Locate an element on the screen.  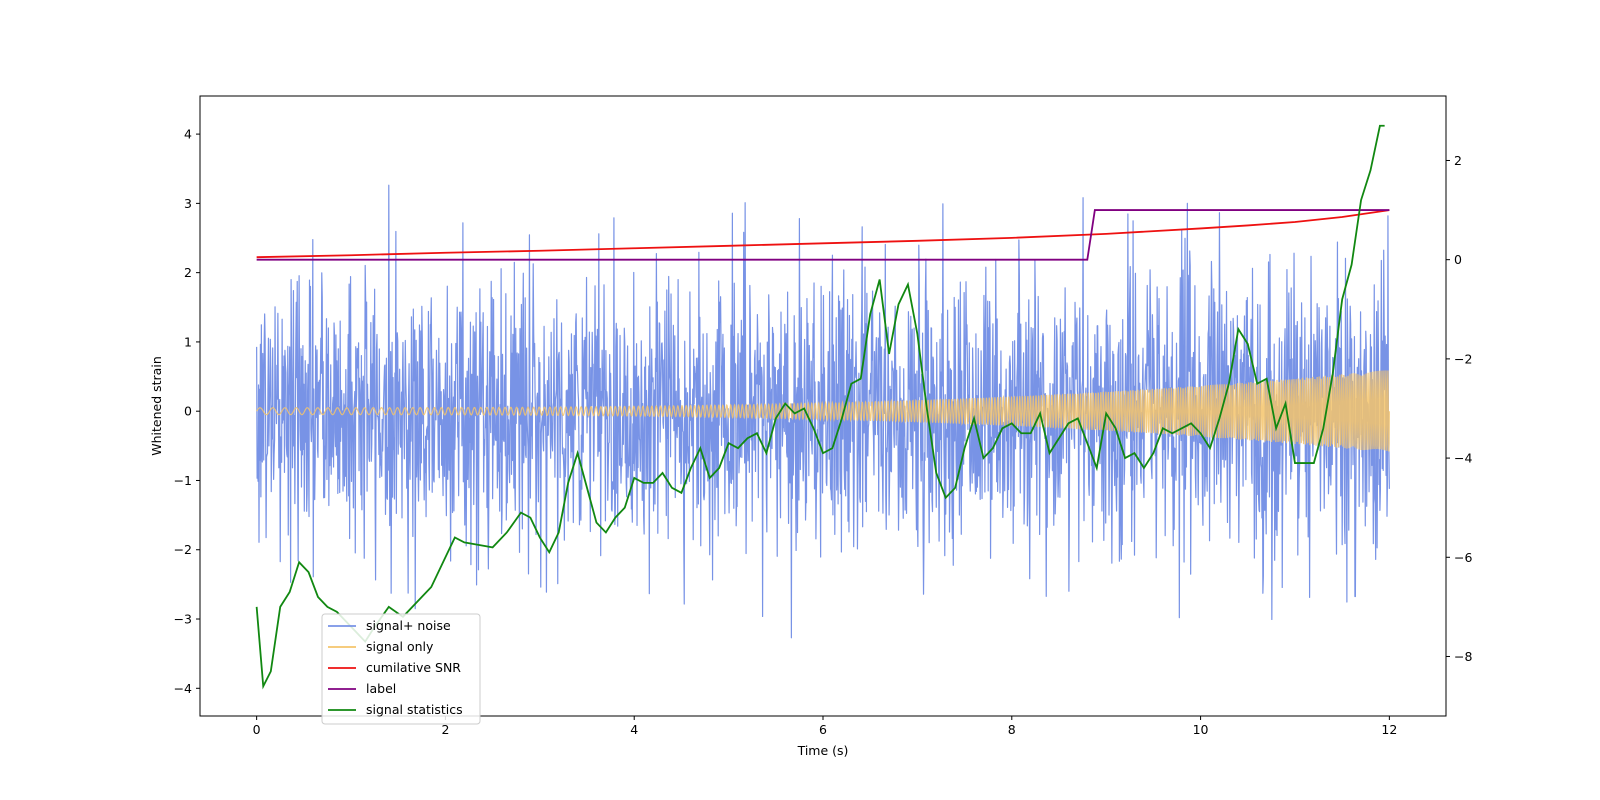
series-signal-only-line is located at coordinates (823, 411).